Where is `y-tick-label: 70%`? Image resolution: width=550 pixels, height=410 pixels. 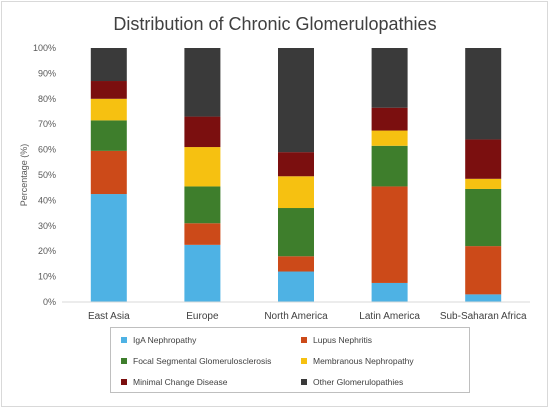 y-tick-label: 70% is located at coordinates (47, 124).